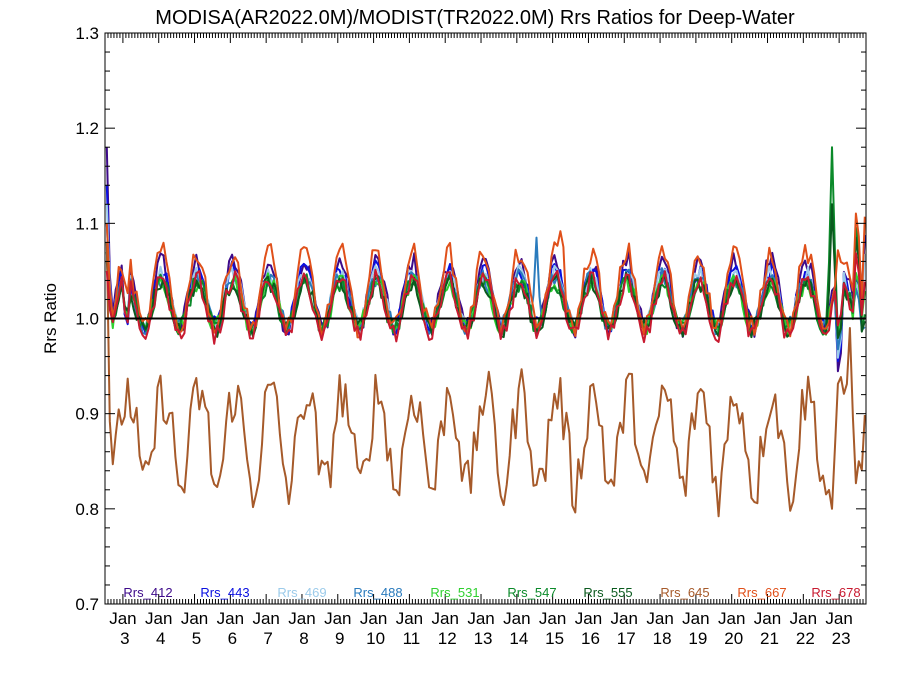 The height and width of the screenshot is (675, 900). What do you see at coordinates (87, 223) in the screenshot?
I see `y-tick-label: 1.1` at bounding box center [87, 223].